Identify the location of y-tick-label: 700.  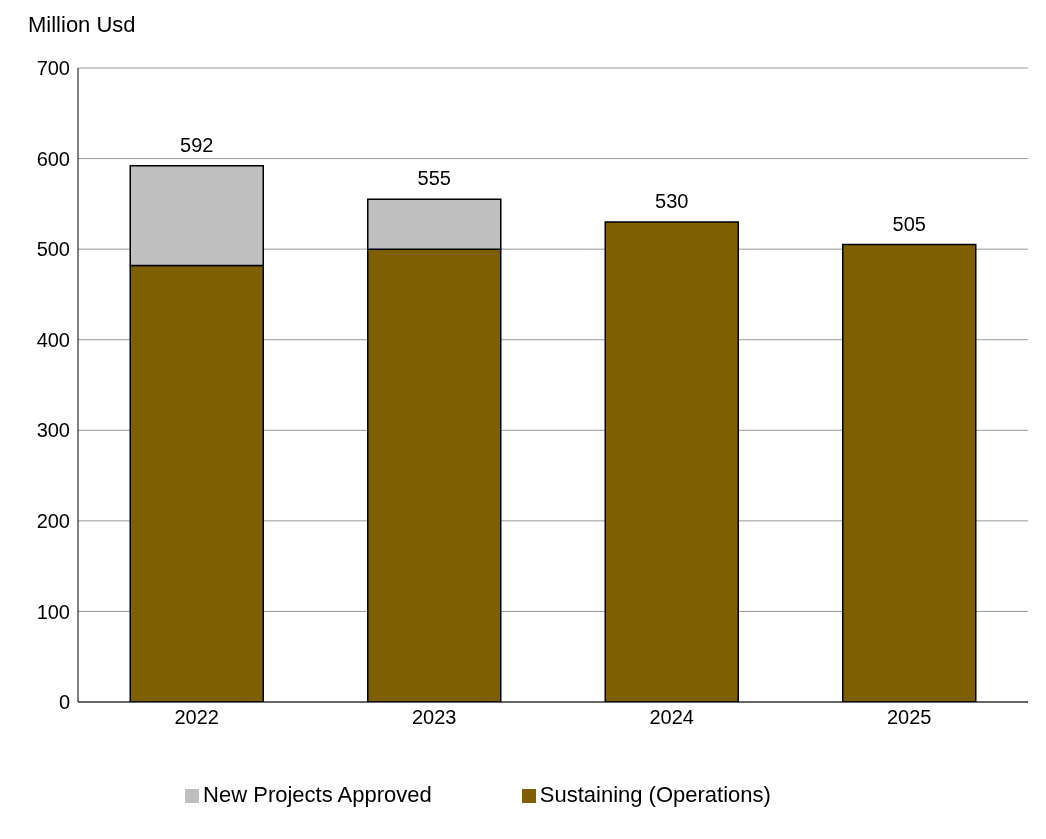
(53, 68).